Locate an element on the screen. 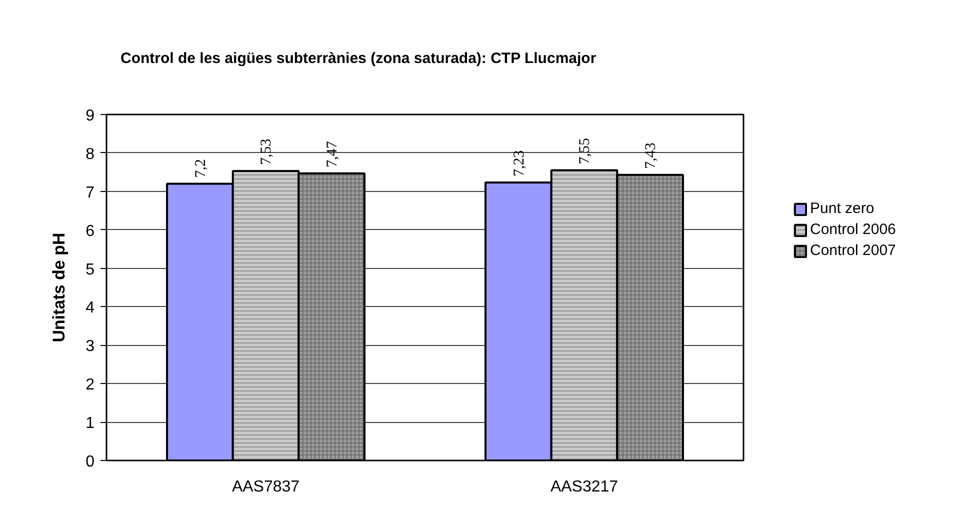 Image resolution: width=957 pixels, height=531 pixels. y-tick-label: 4 is located at coordinates (90, 308).